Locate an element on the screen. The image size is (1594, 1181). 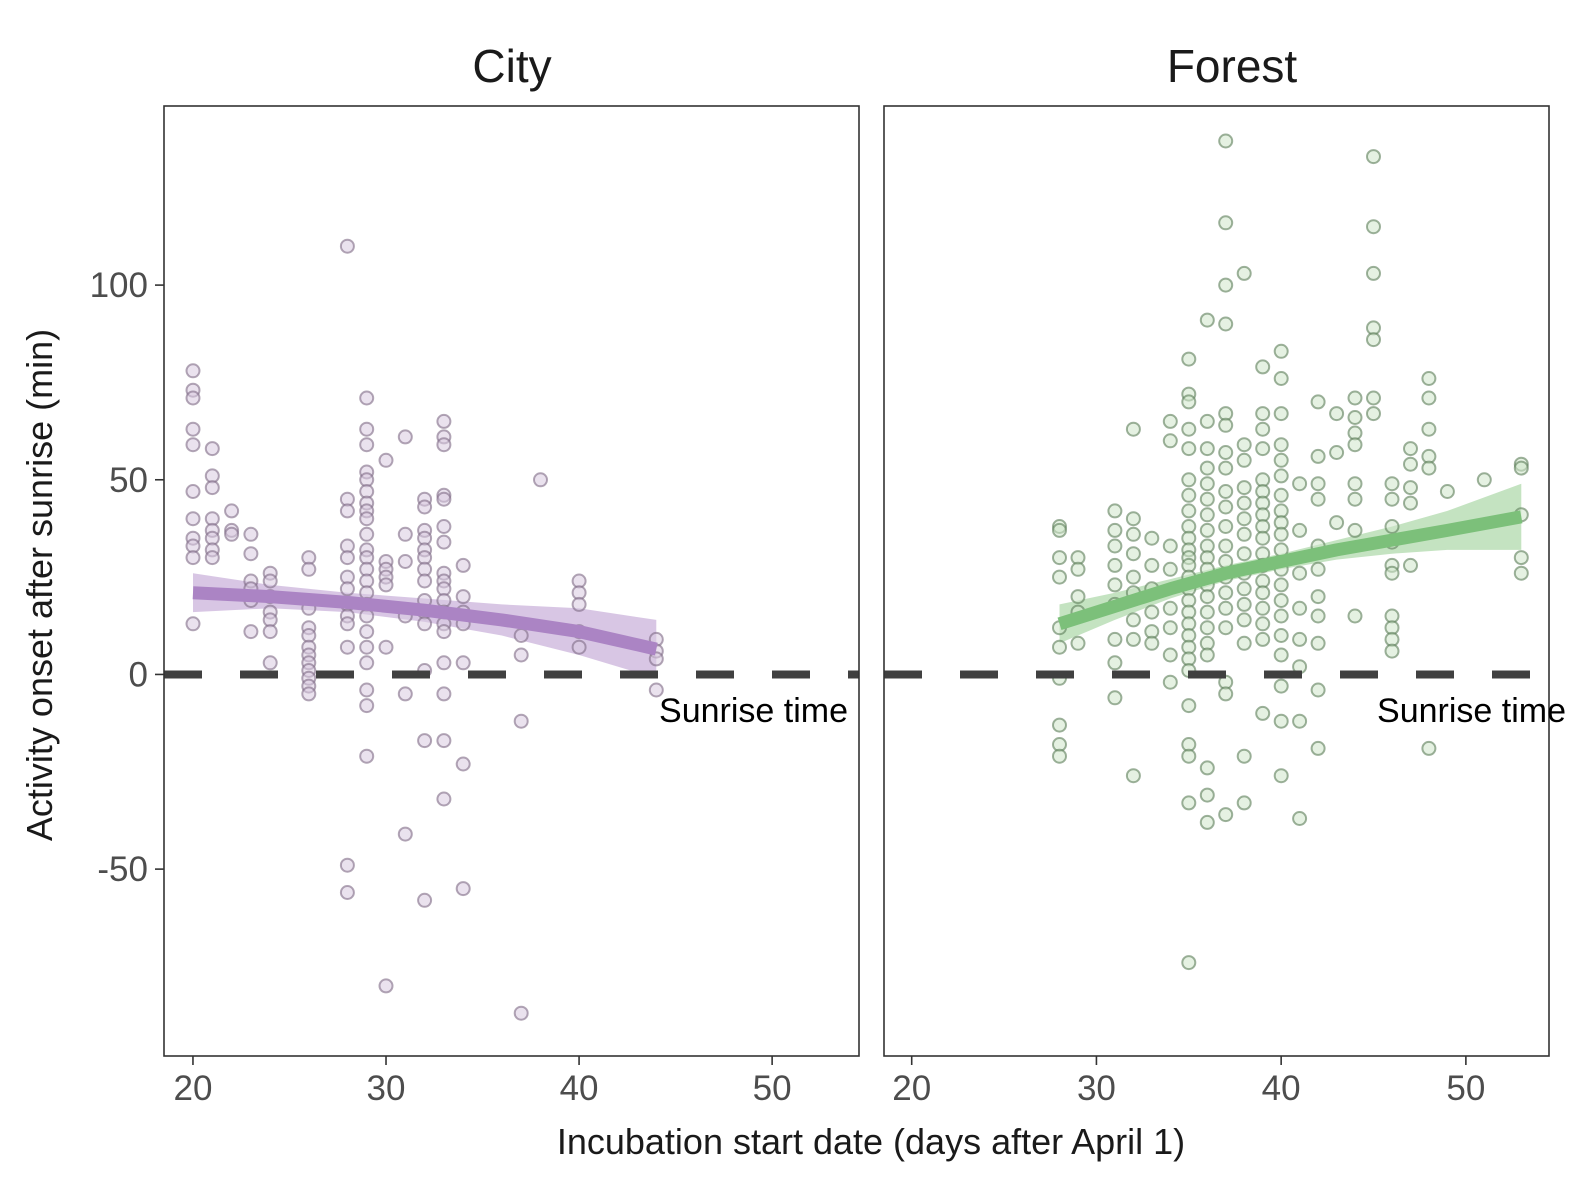
x-tick-label: 40 is located at coordinates (1281, 1088).